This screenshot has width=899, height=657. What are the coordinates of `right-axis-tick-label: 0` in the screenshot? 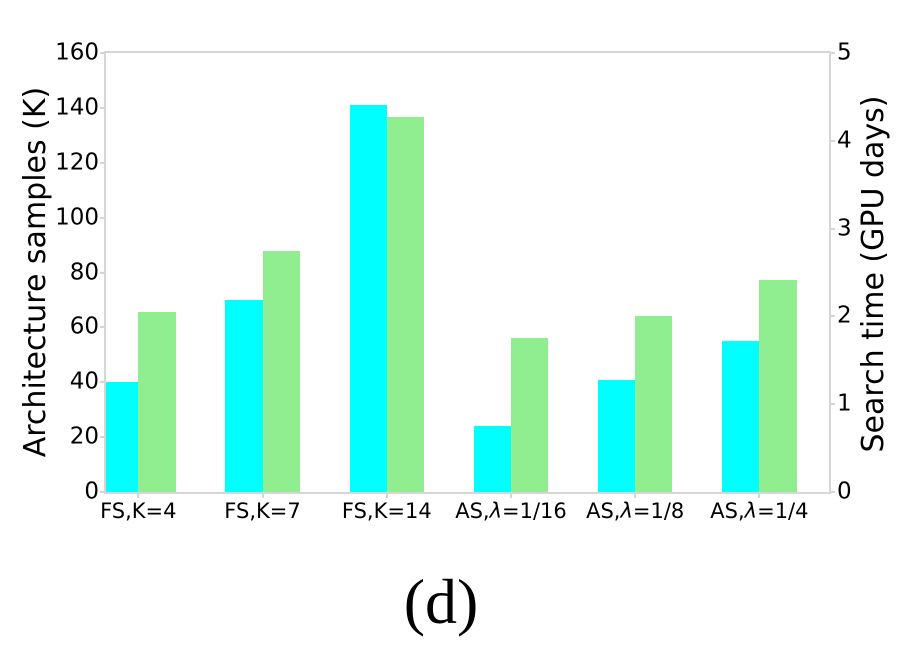 It's located at (844, 491).